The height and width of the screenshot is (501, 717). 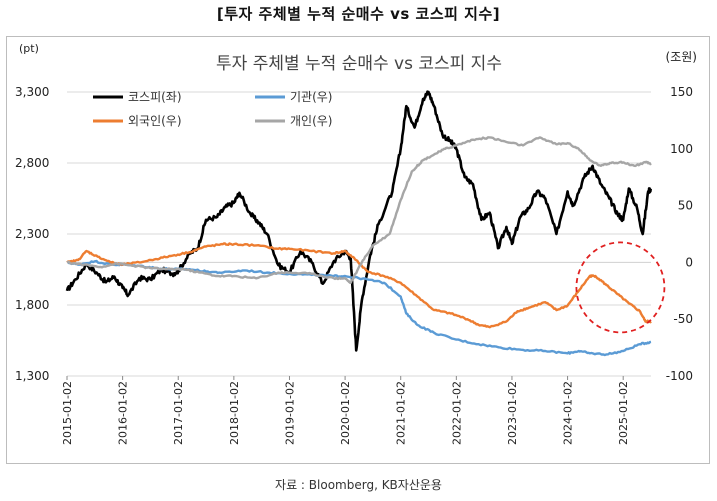 I want to click on left-tick-label: 3,300, so click(x=32, y=92).